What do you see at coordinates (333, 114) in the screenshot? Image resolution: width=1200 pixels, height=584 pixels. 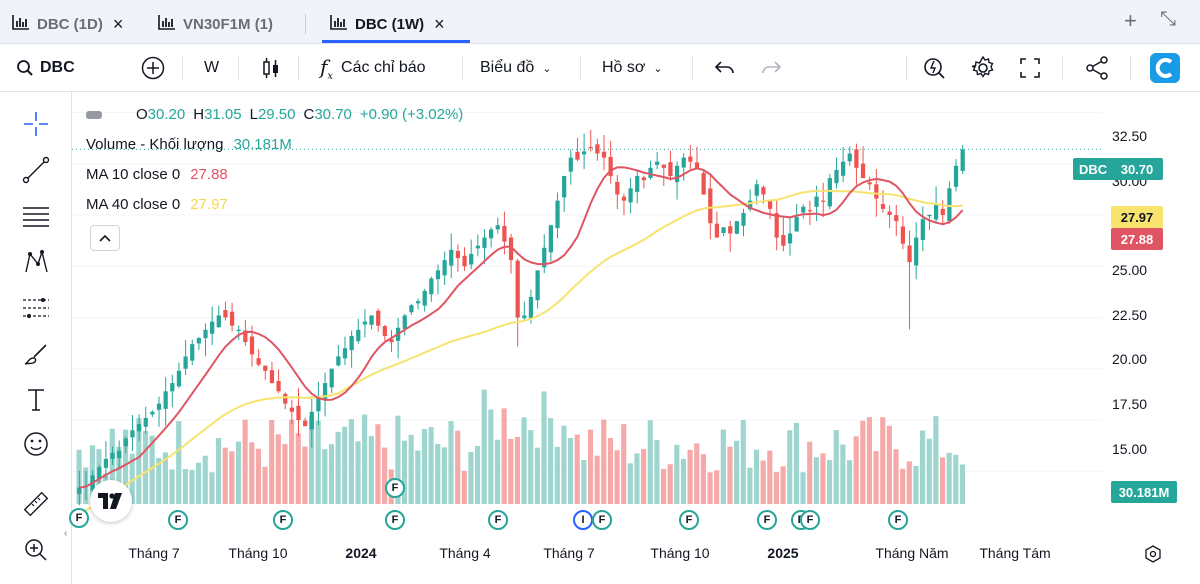 I see `close-value: 30.70` at bounding box center [333, 114].